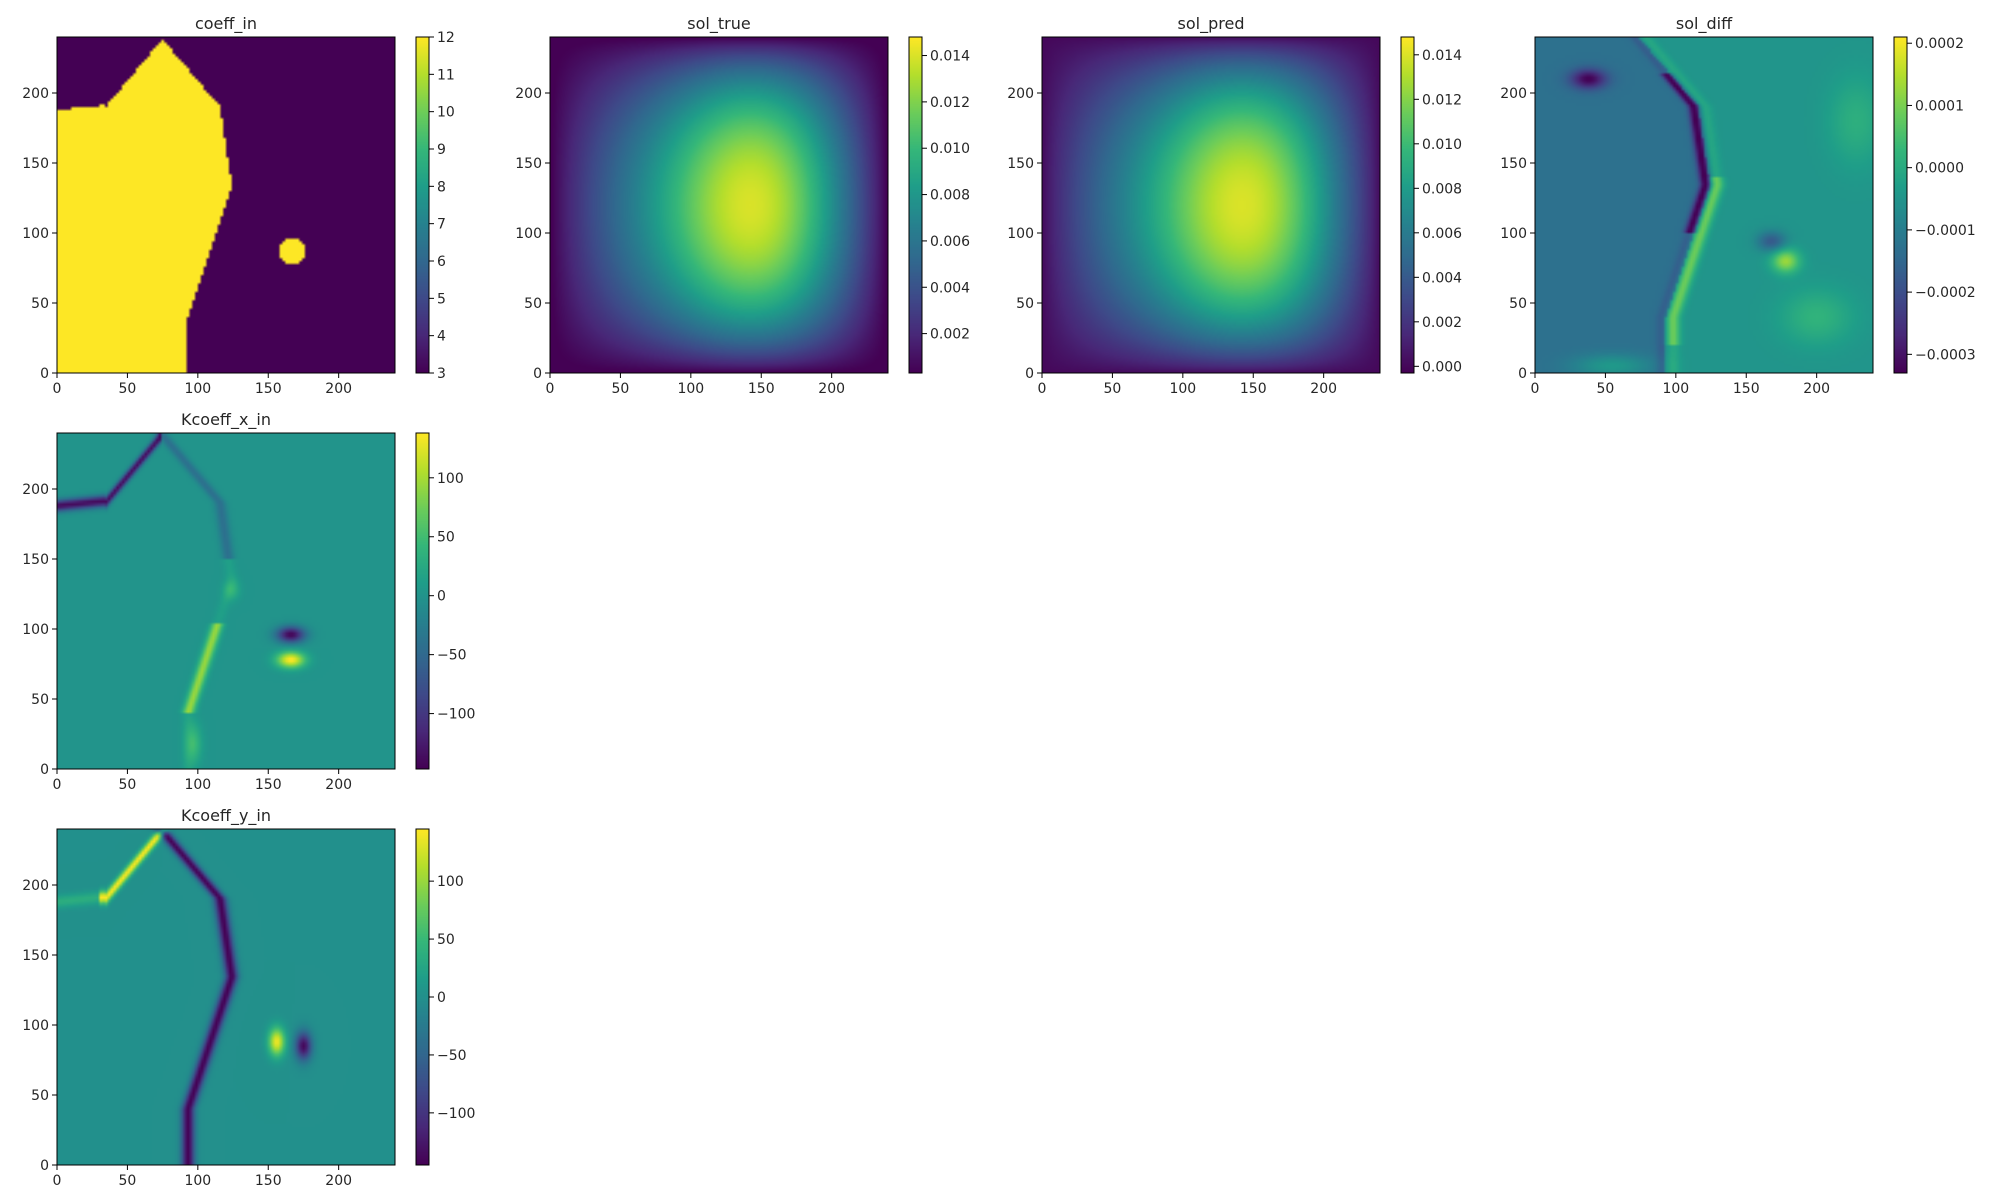  I want to click on colorbar-tick-label: 0, so click(441, 597).